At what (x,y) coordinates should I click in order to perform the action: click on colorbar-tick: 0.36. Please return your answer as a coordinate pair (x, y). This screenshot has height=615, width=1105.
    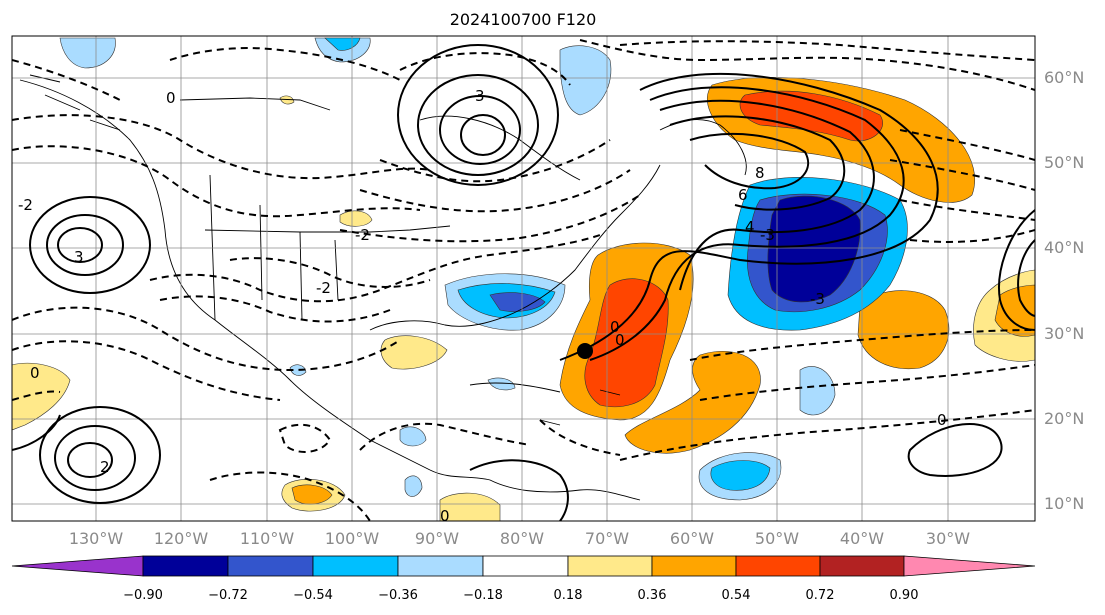
    Looking at the image, I should click on (652, 595).